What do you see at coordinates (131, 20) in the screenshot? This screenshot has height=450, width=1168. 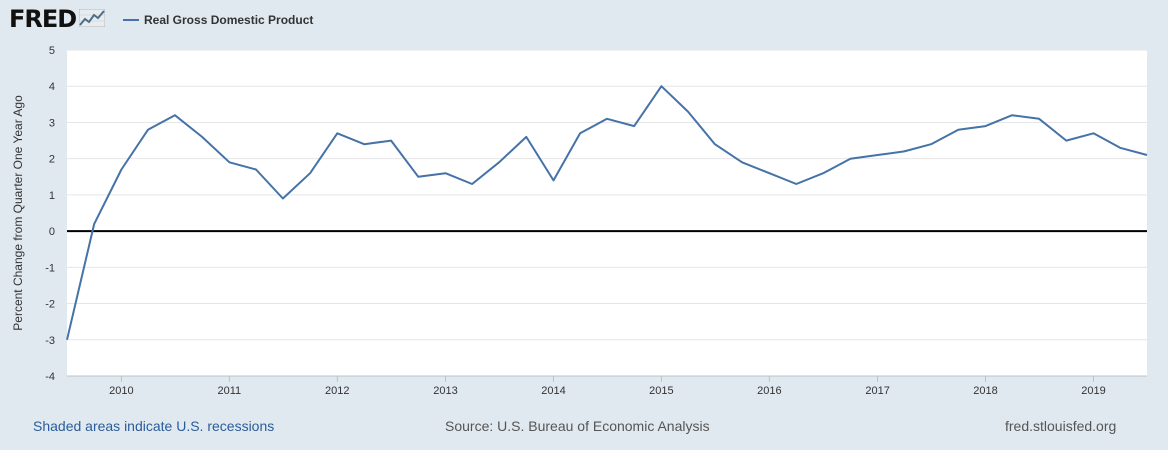 I see `legend-swatch` at bounding box center [131, 20].